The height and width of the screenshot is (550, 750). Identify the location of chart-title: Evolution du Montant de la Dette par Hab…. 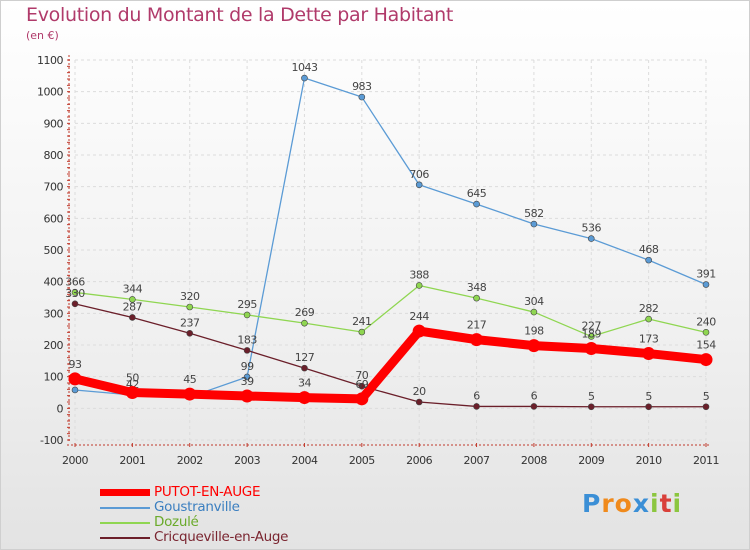
(240, 15).